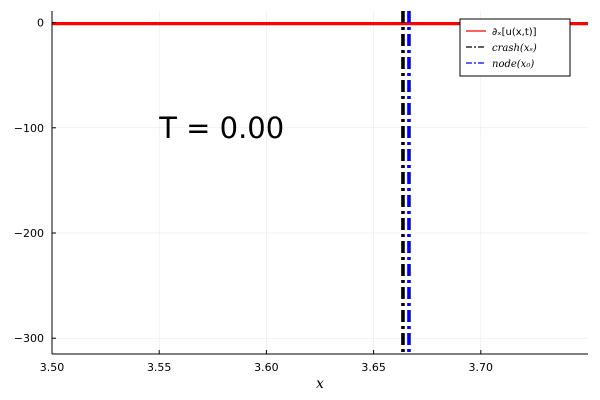 Image resolution: width=600 pixels, height=400 pixels. What do you see at coordinates (29, 233) in the screenshot?
I see `y-tick-label: −200` at bounding box center [29, 233].